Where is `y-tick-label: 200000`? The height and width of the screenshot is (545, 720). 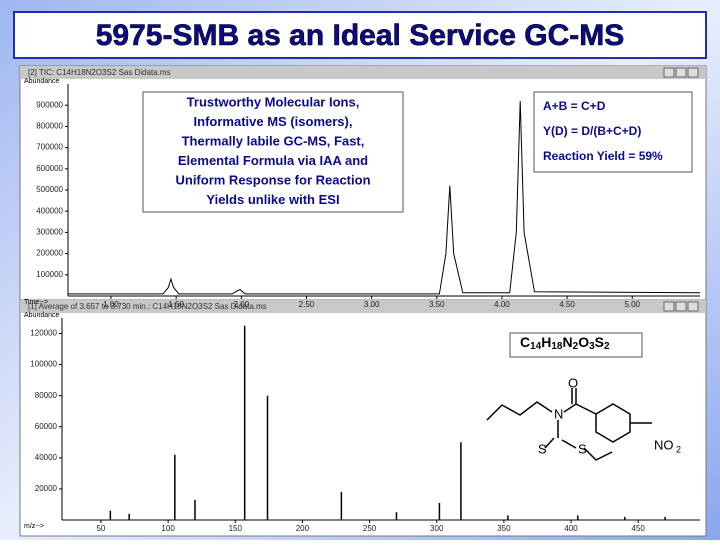
y-tick-label: 200000 is located at coordinates (49, 253).